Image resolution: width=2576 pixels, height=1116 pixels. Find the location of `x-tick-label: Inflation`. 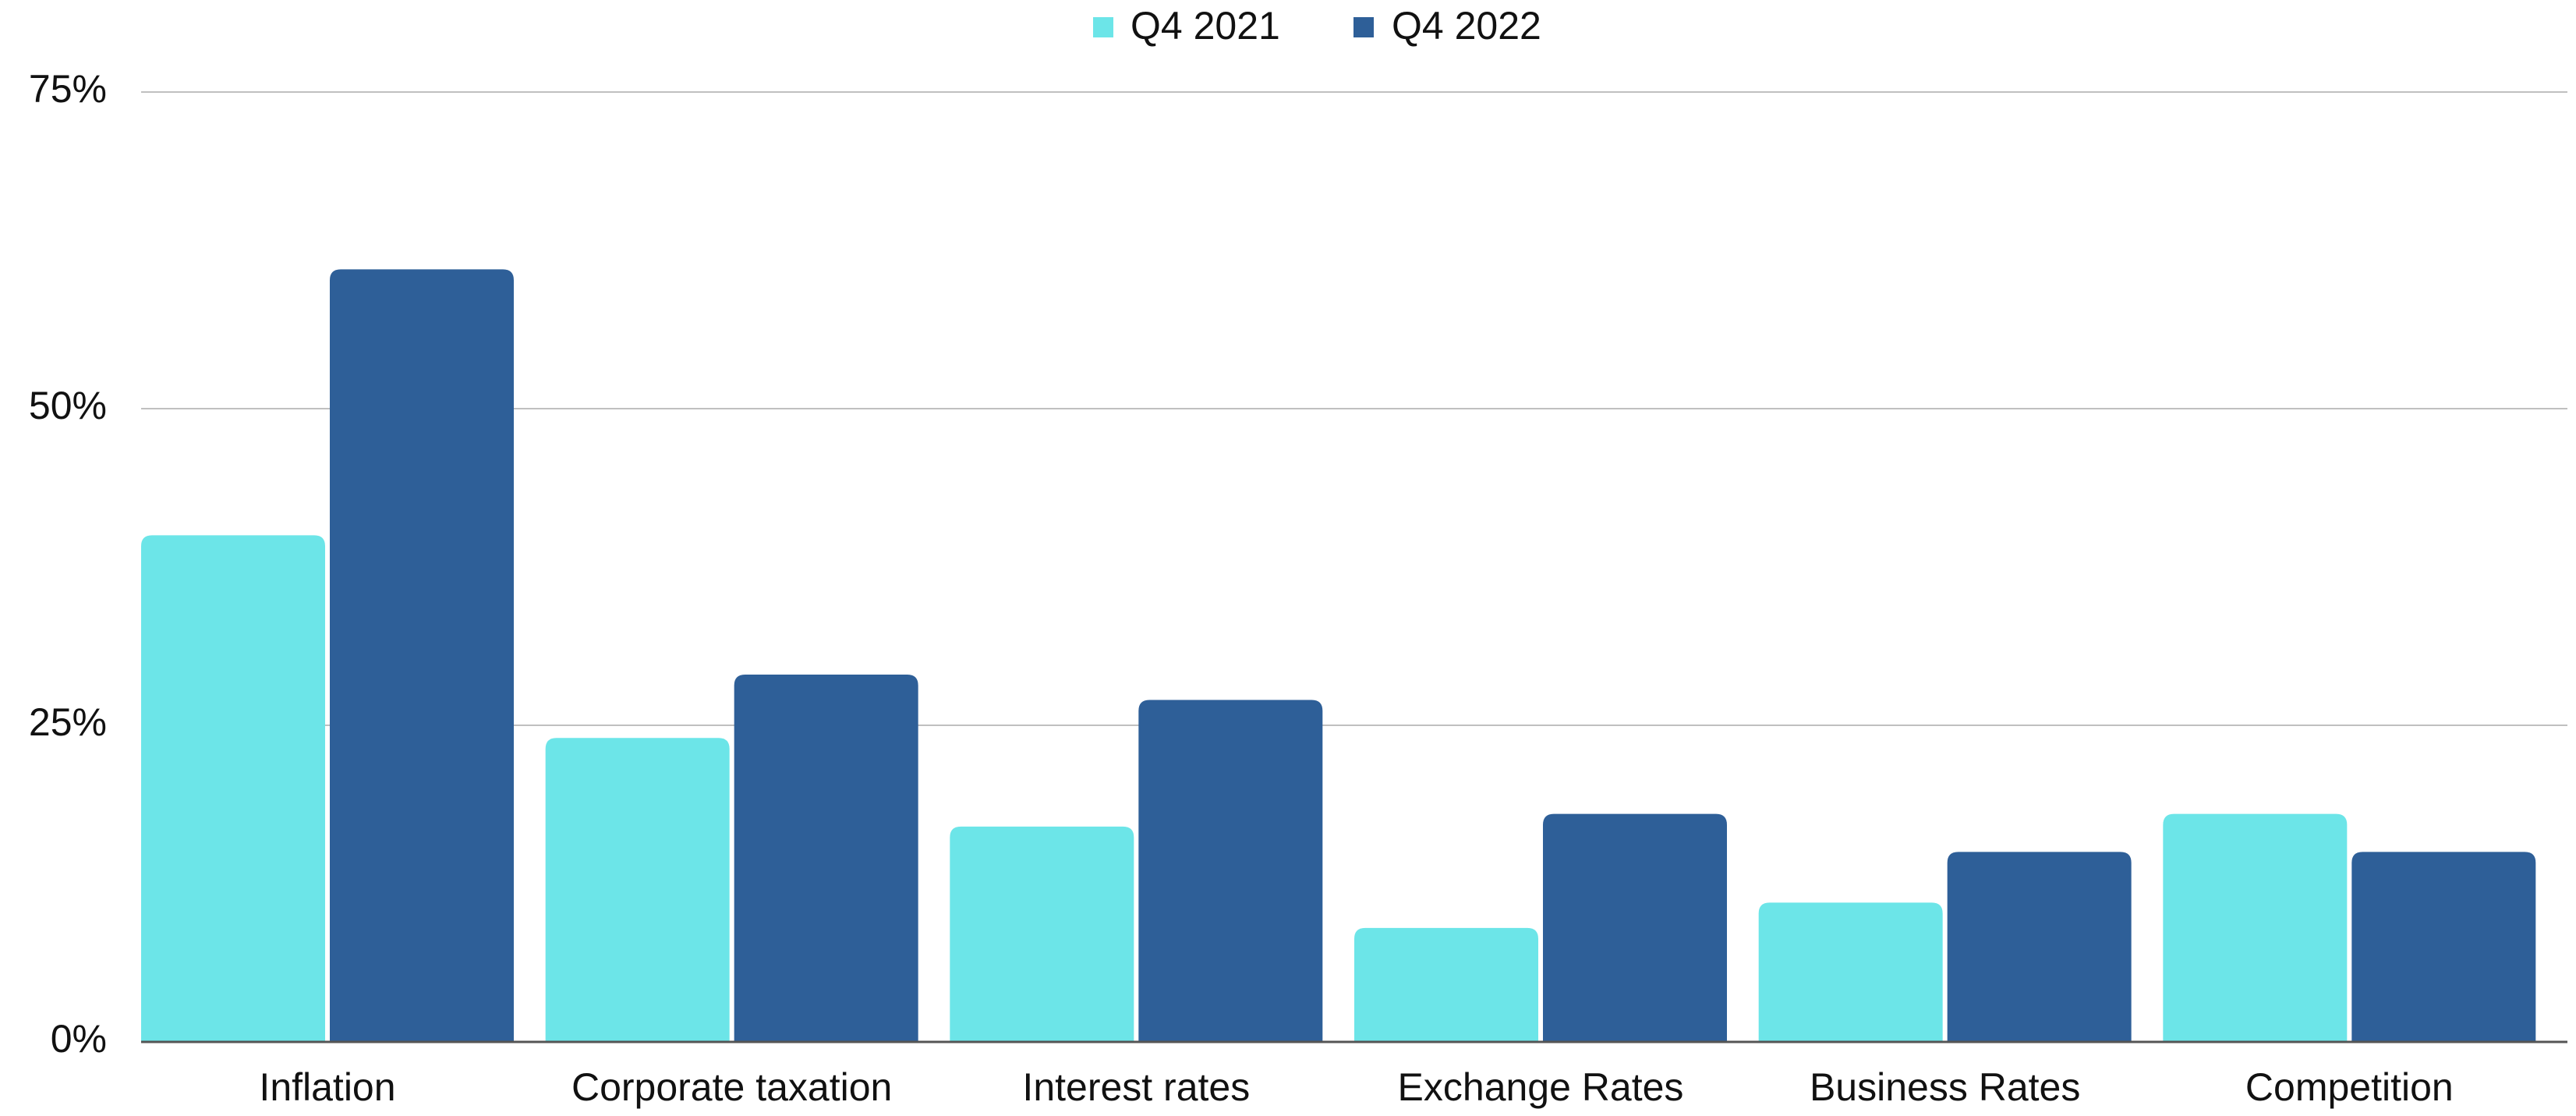

x-tick-label: Inflation is located at coordinates (327, 1087).